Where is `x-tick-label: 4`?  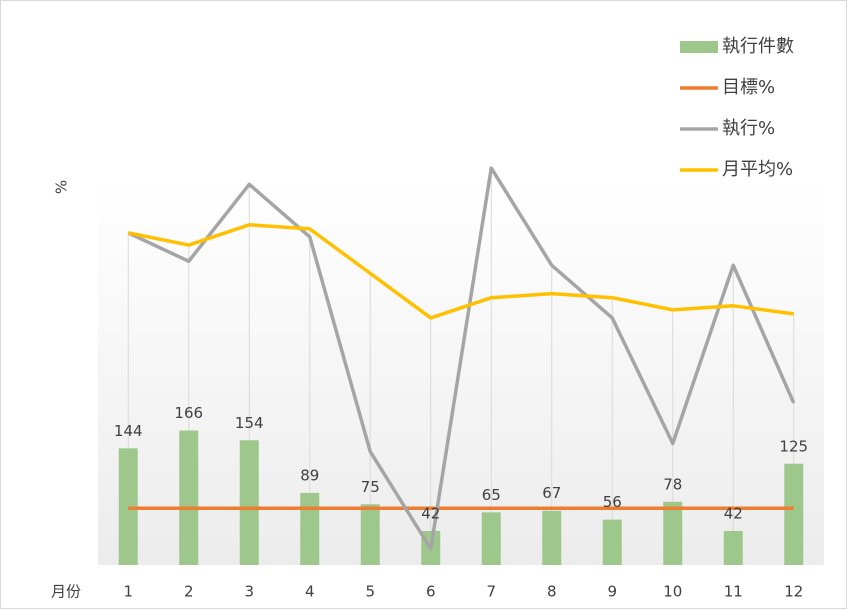
x-tick-label: 4 is located at coordinates (310, 592).